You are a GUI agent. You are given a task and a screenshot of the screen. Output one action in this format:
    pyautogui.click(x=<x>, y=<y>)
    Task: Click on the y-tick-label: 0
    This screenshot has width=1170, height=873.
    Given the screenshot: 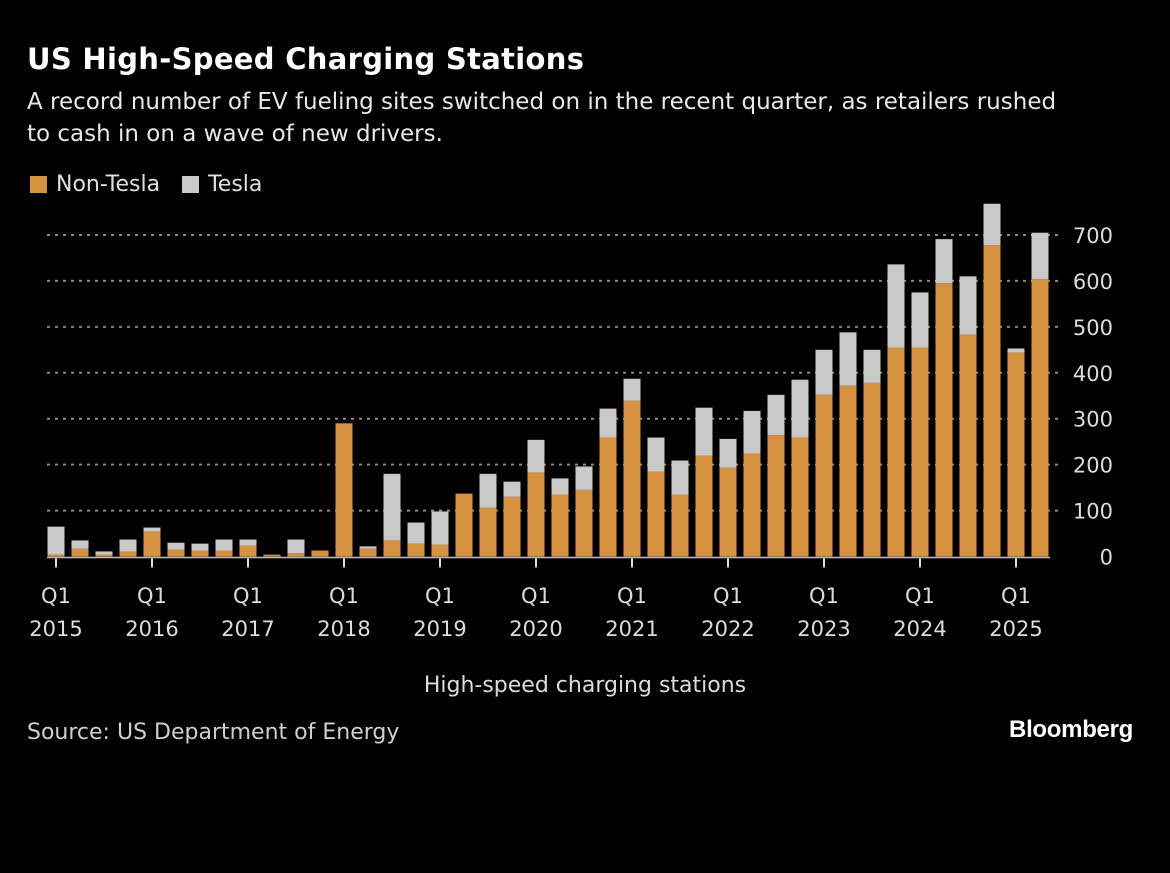 What is the action you would take?
    pyautogui.click(x=1106, y=558)
    